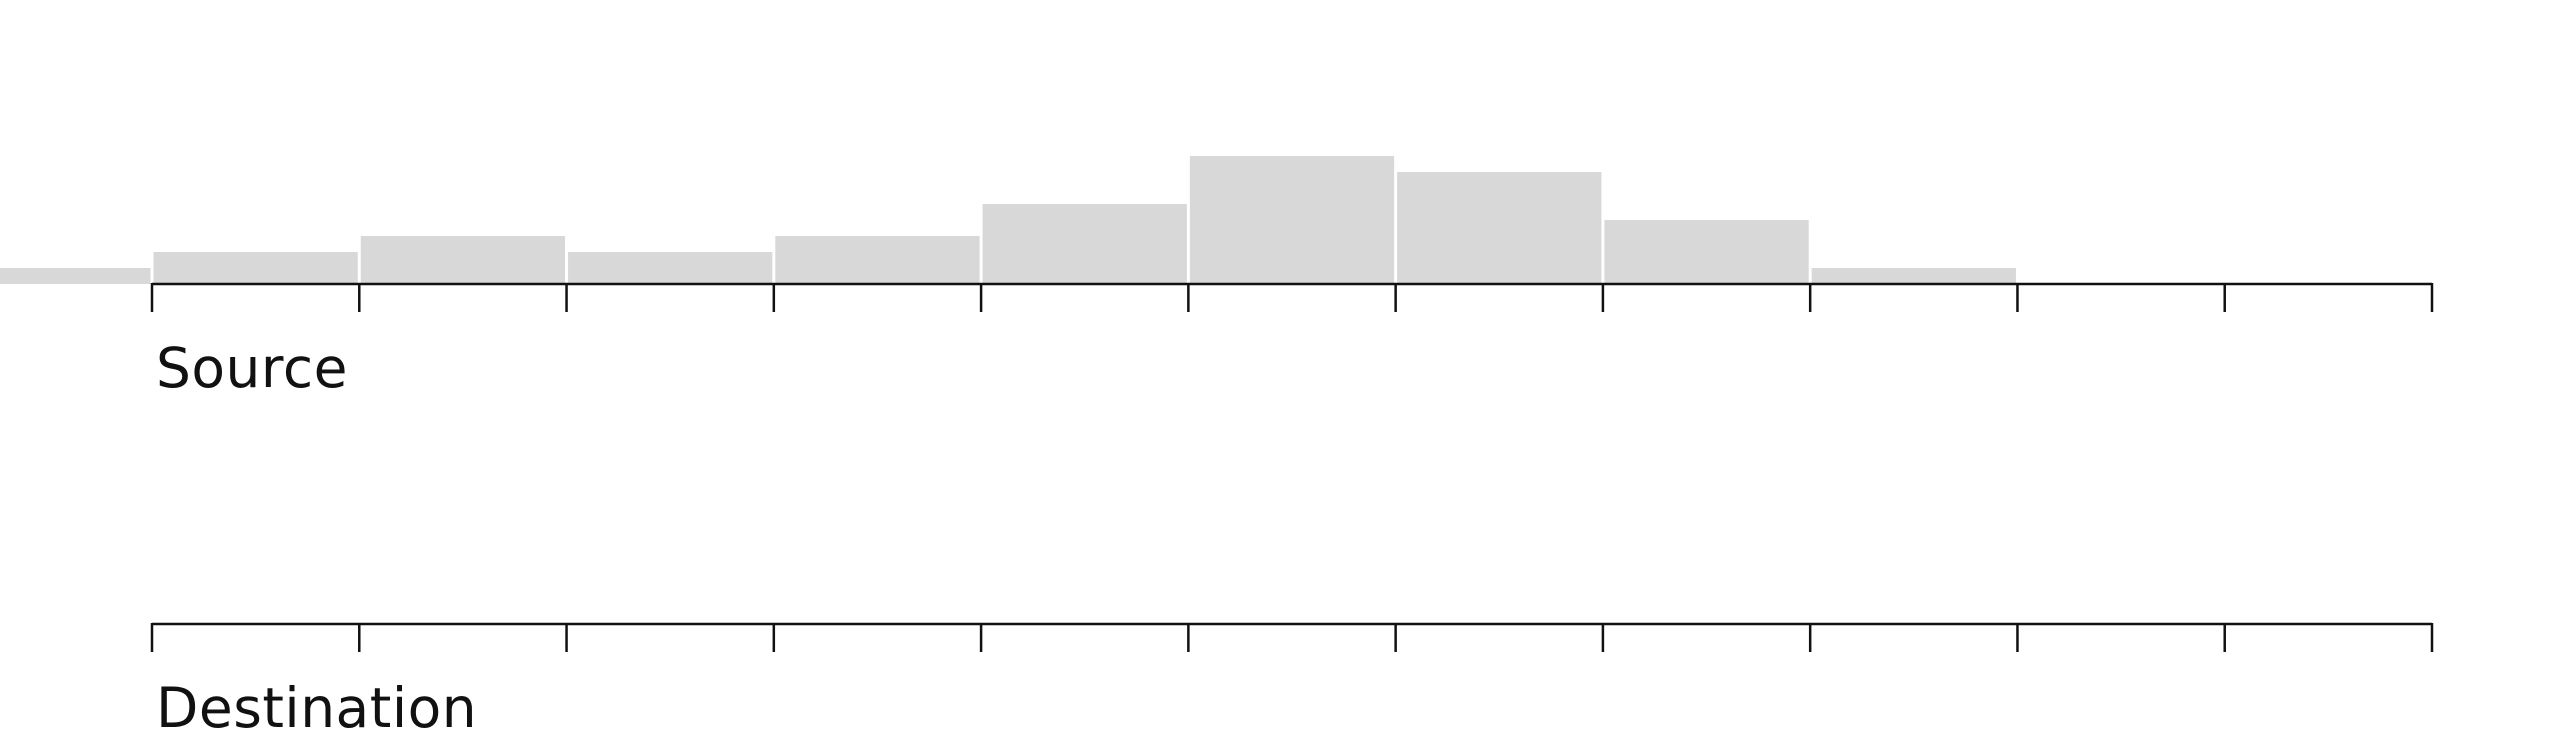 The image size is (2560, 742). I want to click on destination-axis, so click(1292, 637).